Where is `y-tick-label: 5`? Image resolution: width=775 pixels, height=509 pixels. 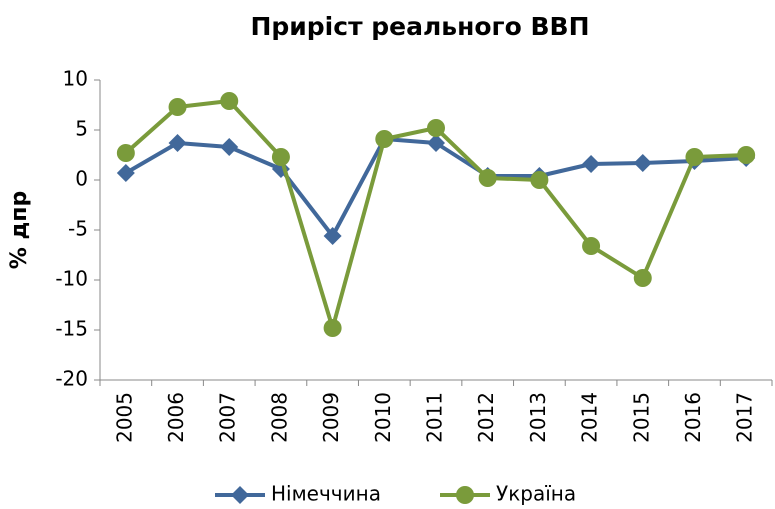 y-tick-label: 5 is located at coordinates (81, 129).